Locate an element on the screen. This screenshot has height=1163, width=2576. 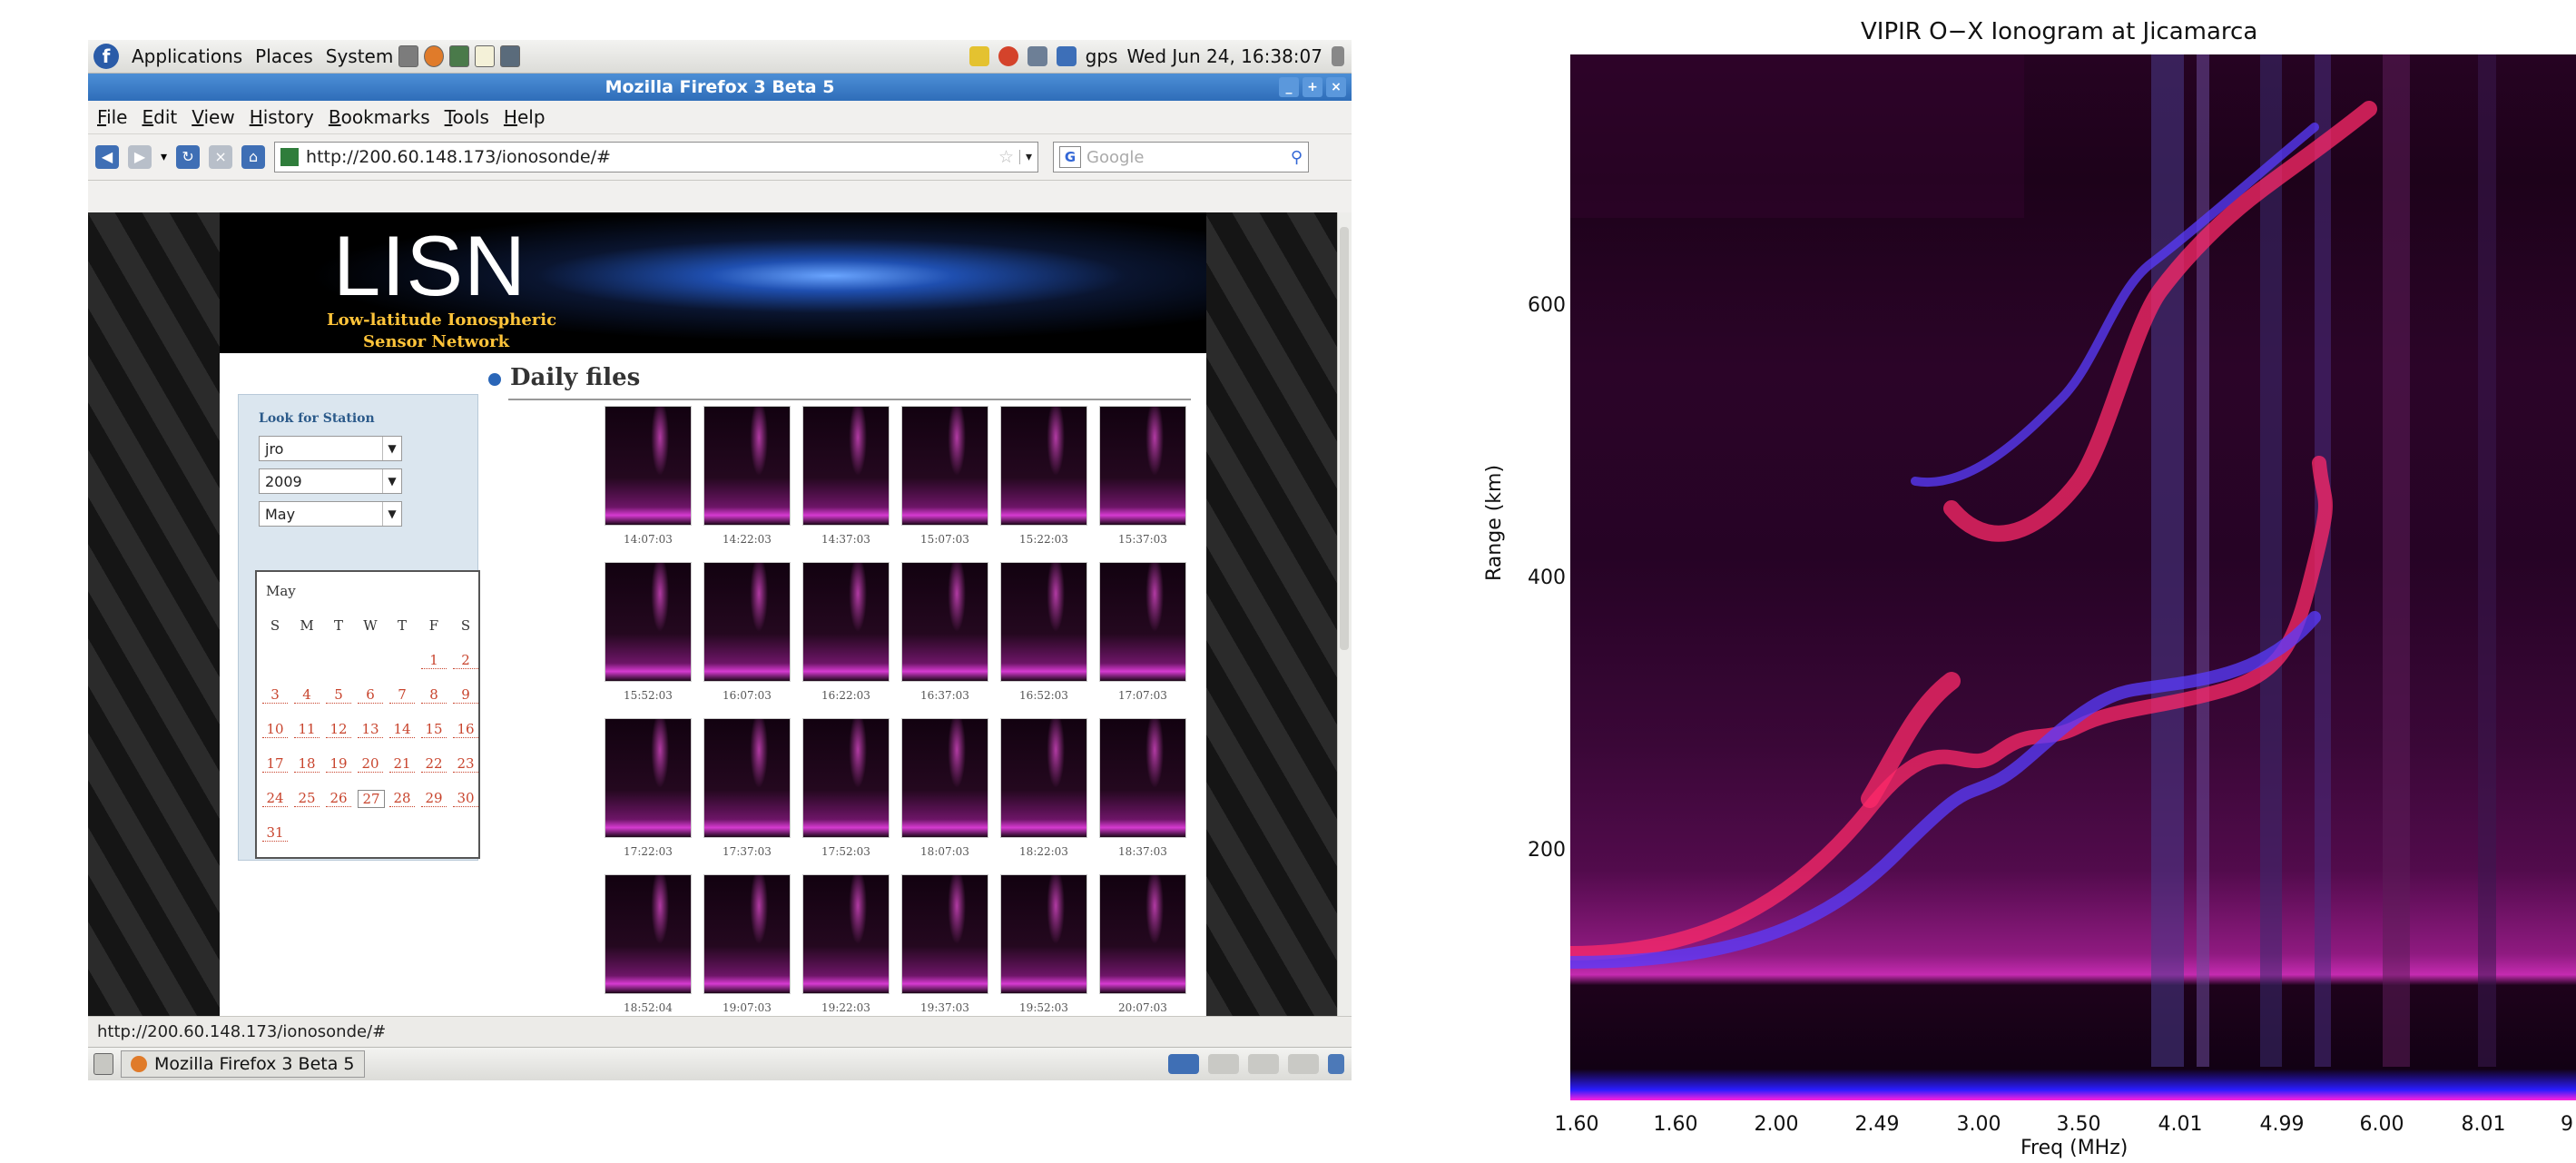
terminal-launcher-icon is located at coordinates (408, 56).